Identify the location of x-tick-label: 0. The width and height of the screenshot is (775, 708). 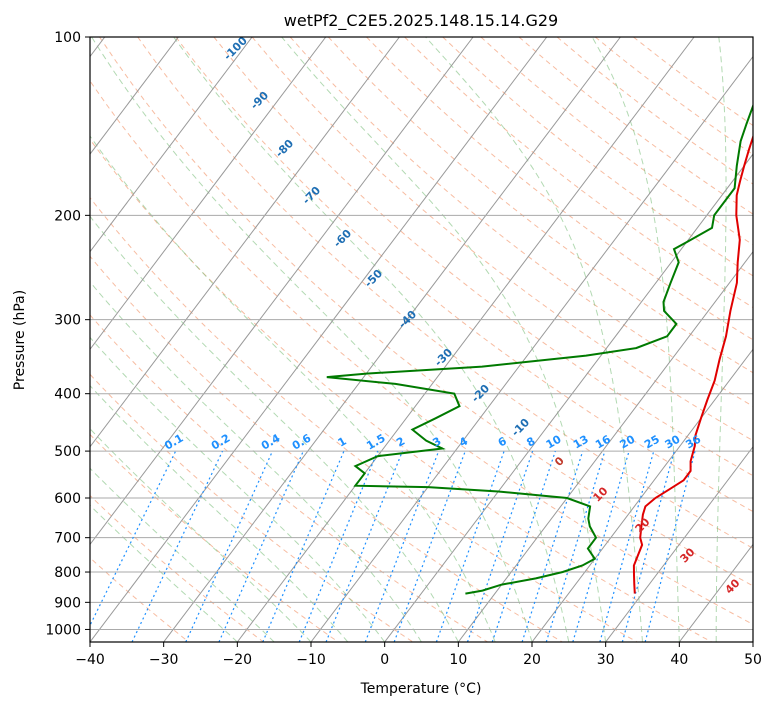
(384, 660).